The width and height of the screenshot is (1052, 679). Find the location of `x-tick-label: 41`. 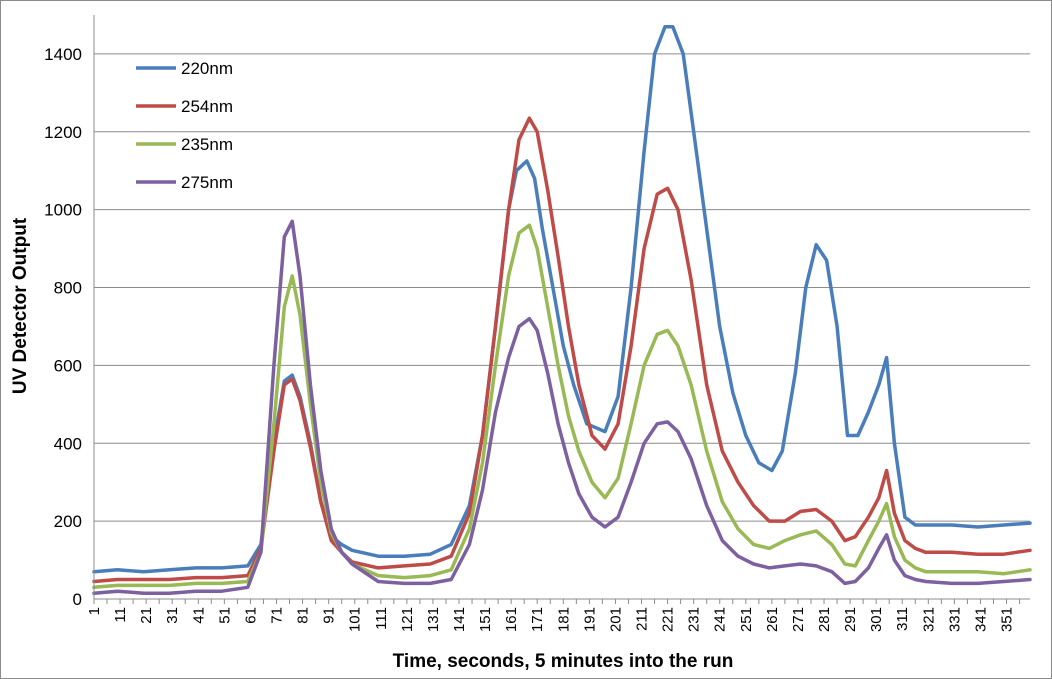

x-tick-label: 41 is located at coordinates (198, 615).